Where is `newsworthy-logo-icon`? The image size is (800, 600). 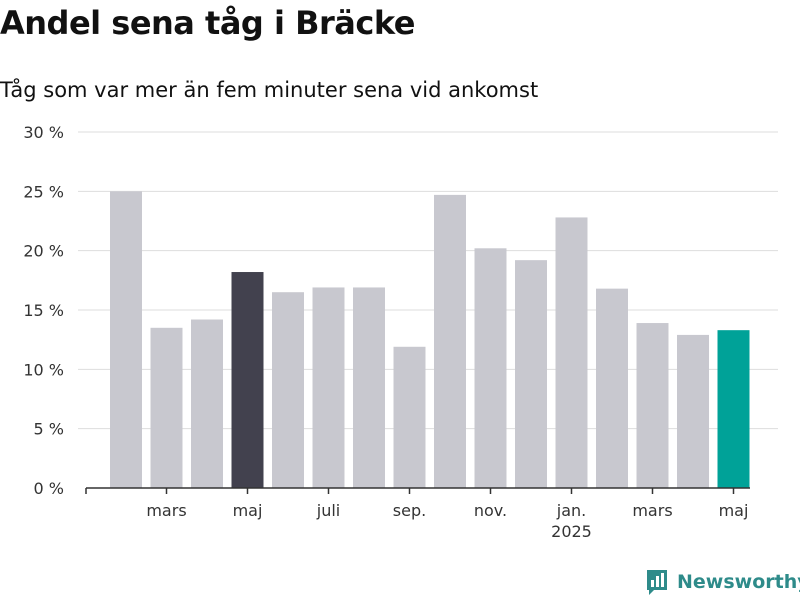 newsworthy-logo-icon is located at coordinates (657, 582).